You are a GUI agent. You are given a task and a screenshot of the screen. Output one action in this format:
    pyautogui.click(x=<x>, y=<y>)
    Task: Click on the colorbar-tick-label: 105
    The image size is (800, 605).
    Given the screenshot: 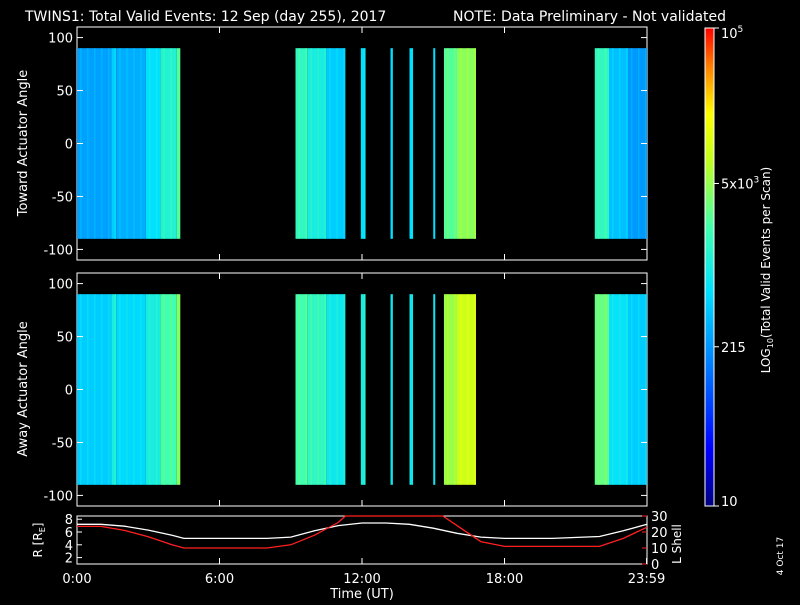 What is the action you would take?
    pyautogui.click(x=732, y=33)
    